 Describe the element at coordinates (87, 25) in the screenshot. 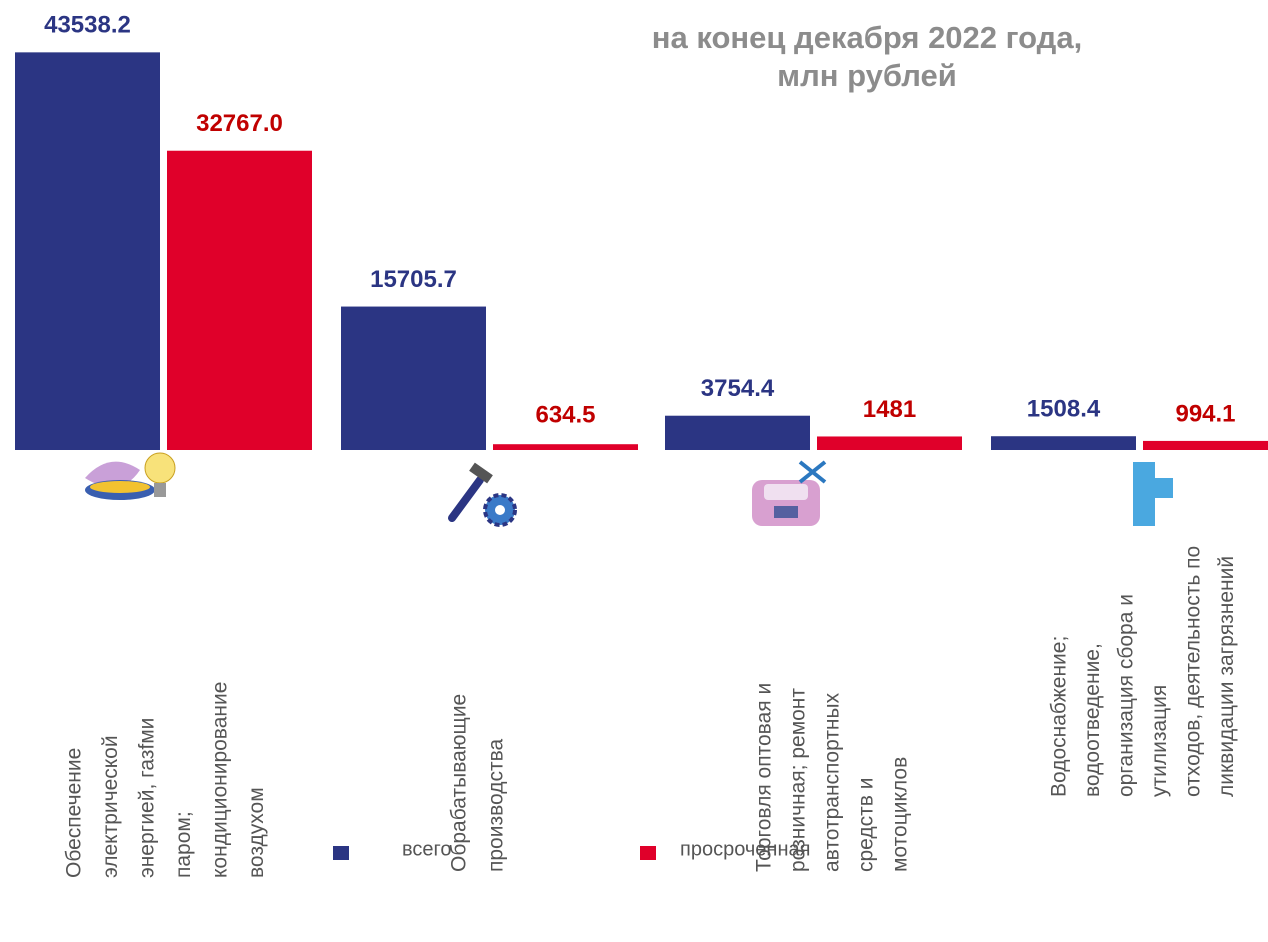

I see `value-label: 43538.2` at that location.